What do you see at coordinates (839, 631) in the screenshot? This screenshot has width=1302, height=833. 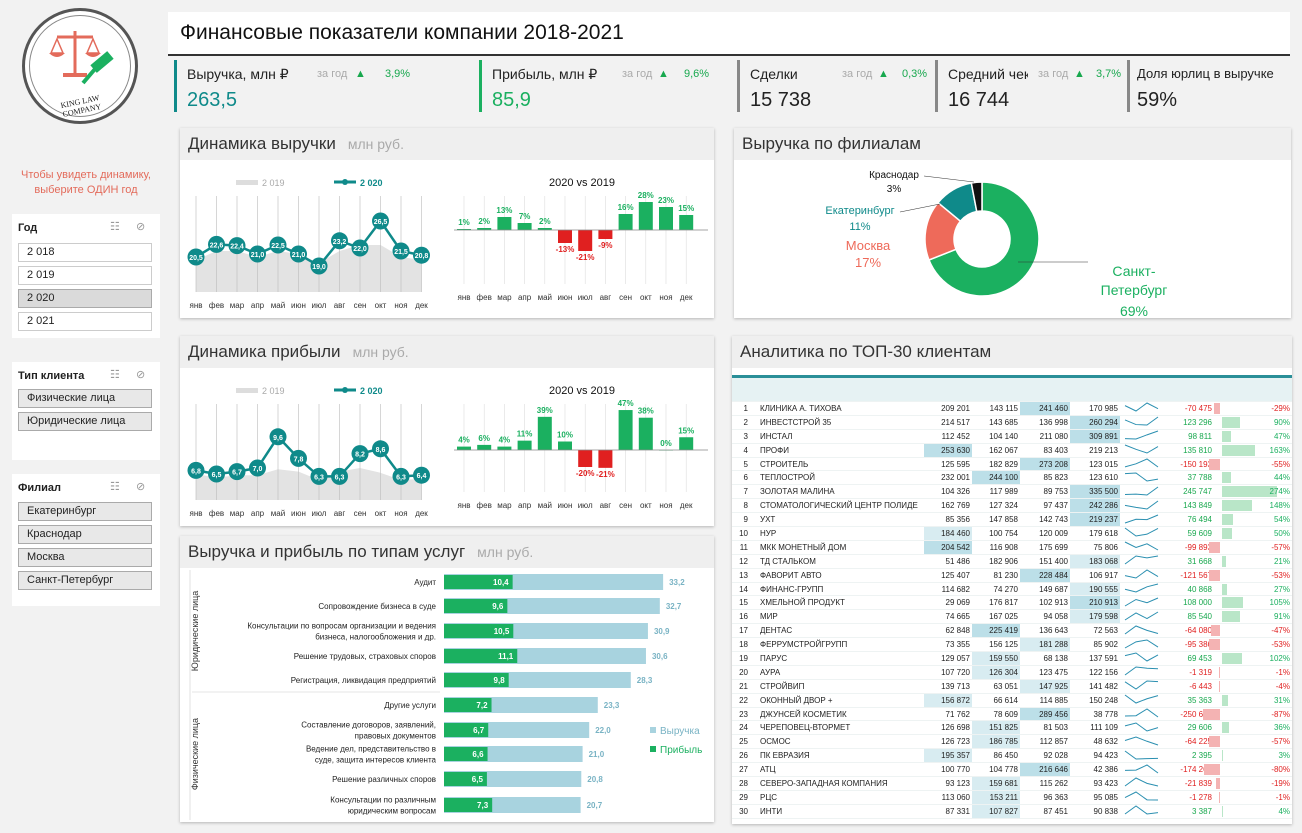 I see `client-name: ДЕНТАС` at bounding box center [839, 631].